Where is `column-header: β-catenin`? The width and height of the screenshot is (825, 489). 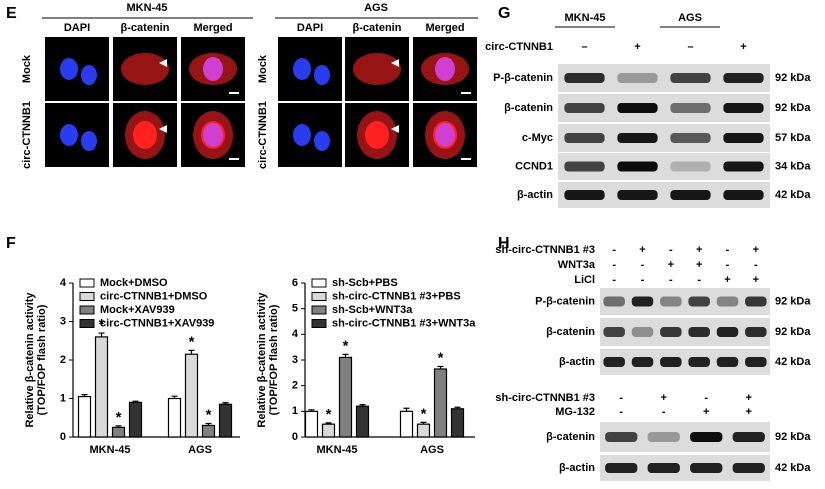
column-header: β-catenin is located at coordinates (145, 28).